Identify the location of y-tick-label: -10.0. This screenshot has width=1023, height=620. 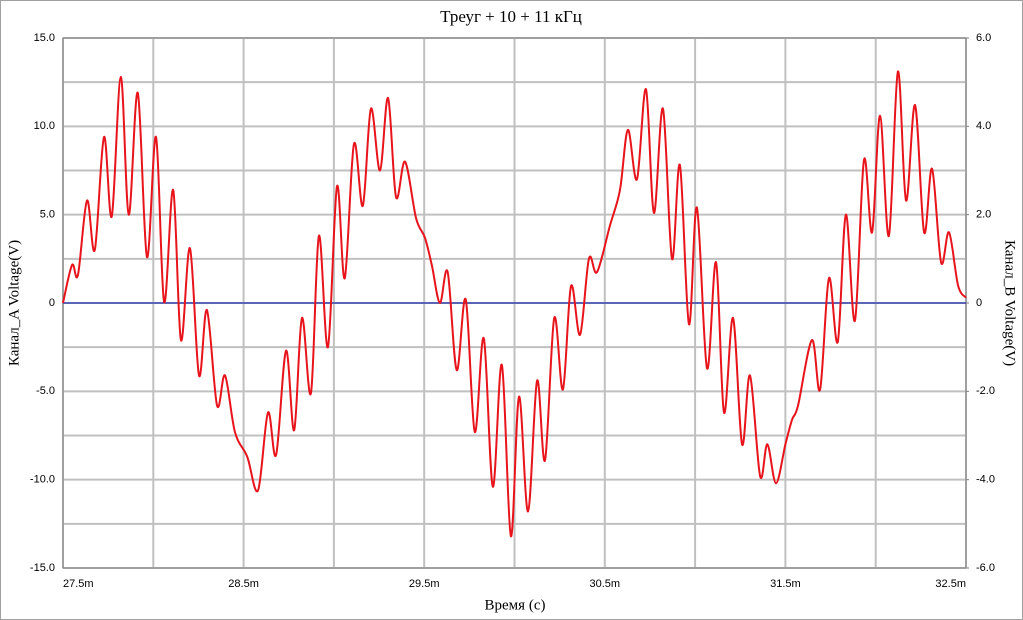
(42, 480).